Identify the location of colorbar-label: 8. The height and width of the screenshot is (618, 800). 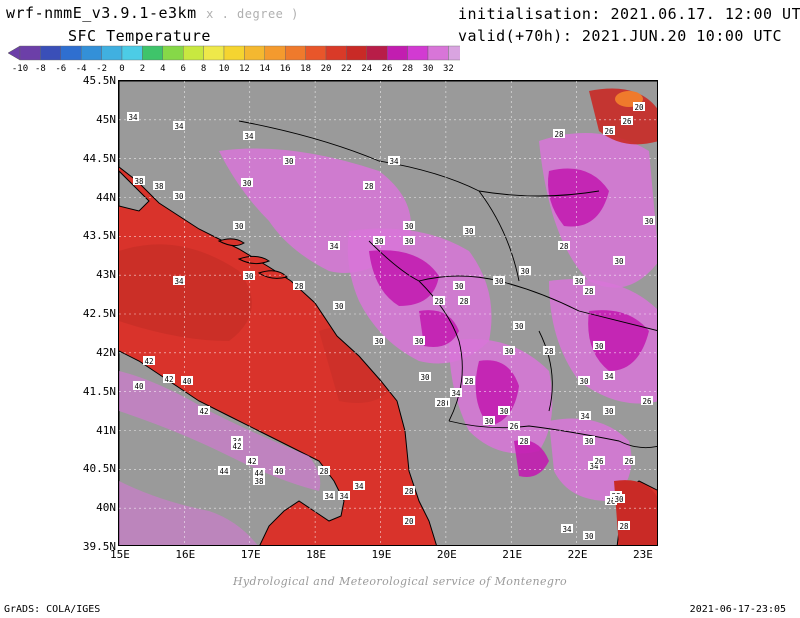
(203, 69).